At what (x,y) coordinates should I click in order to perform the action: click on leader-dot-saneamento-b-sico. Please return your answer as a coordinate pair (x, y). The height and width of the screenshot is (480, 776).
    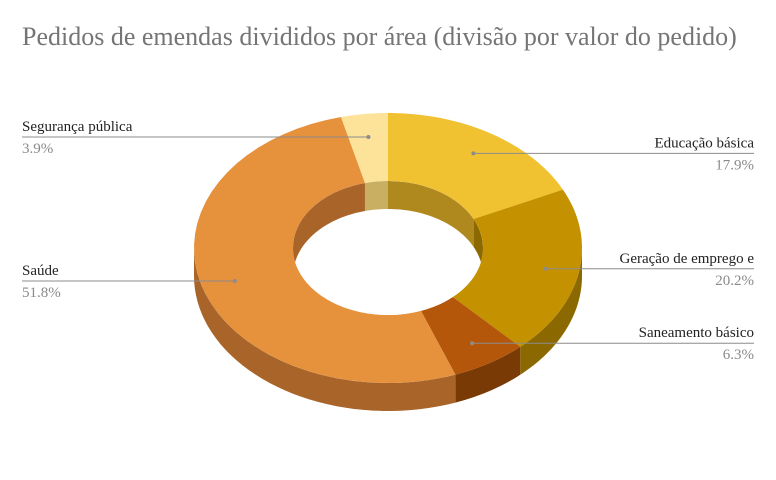
    Looking at the image, I should click on (472, 343).